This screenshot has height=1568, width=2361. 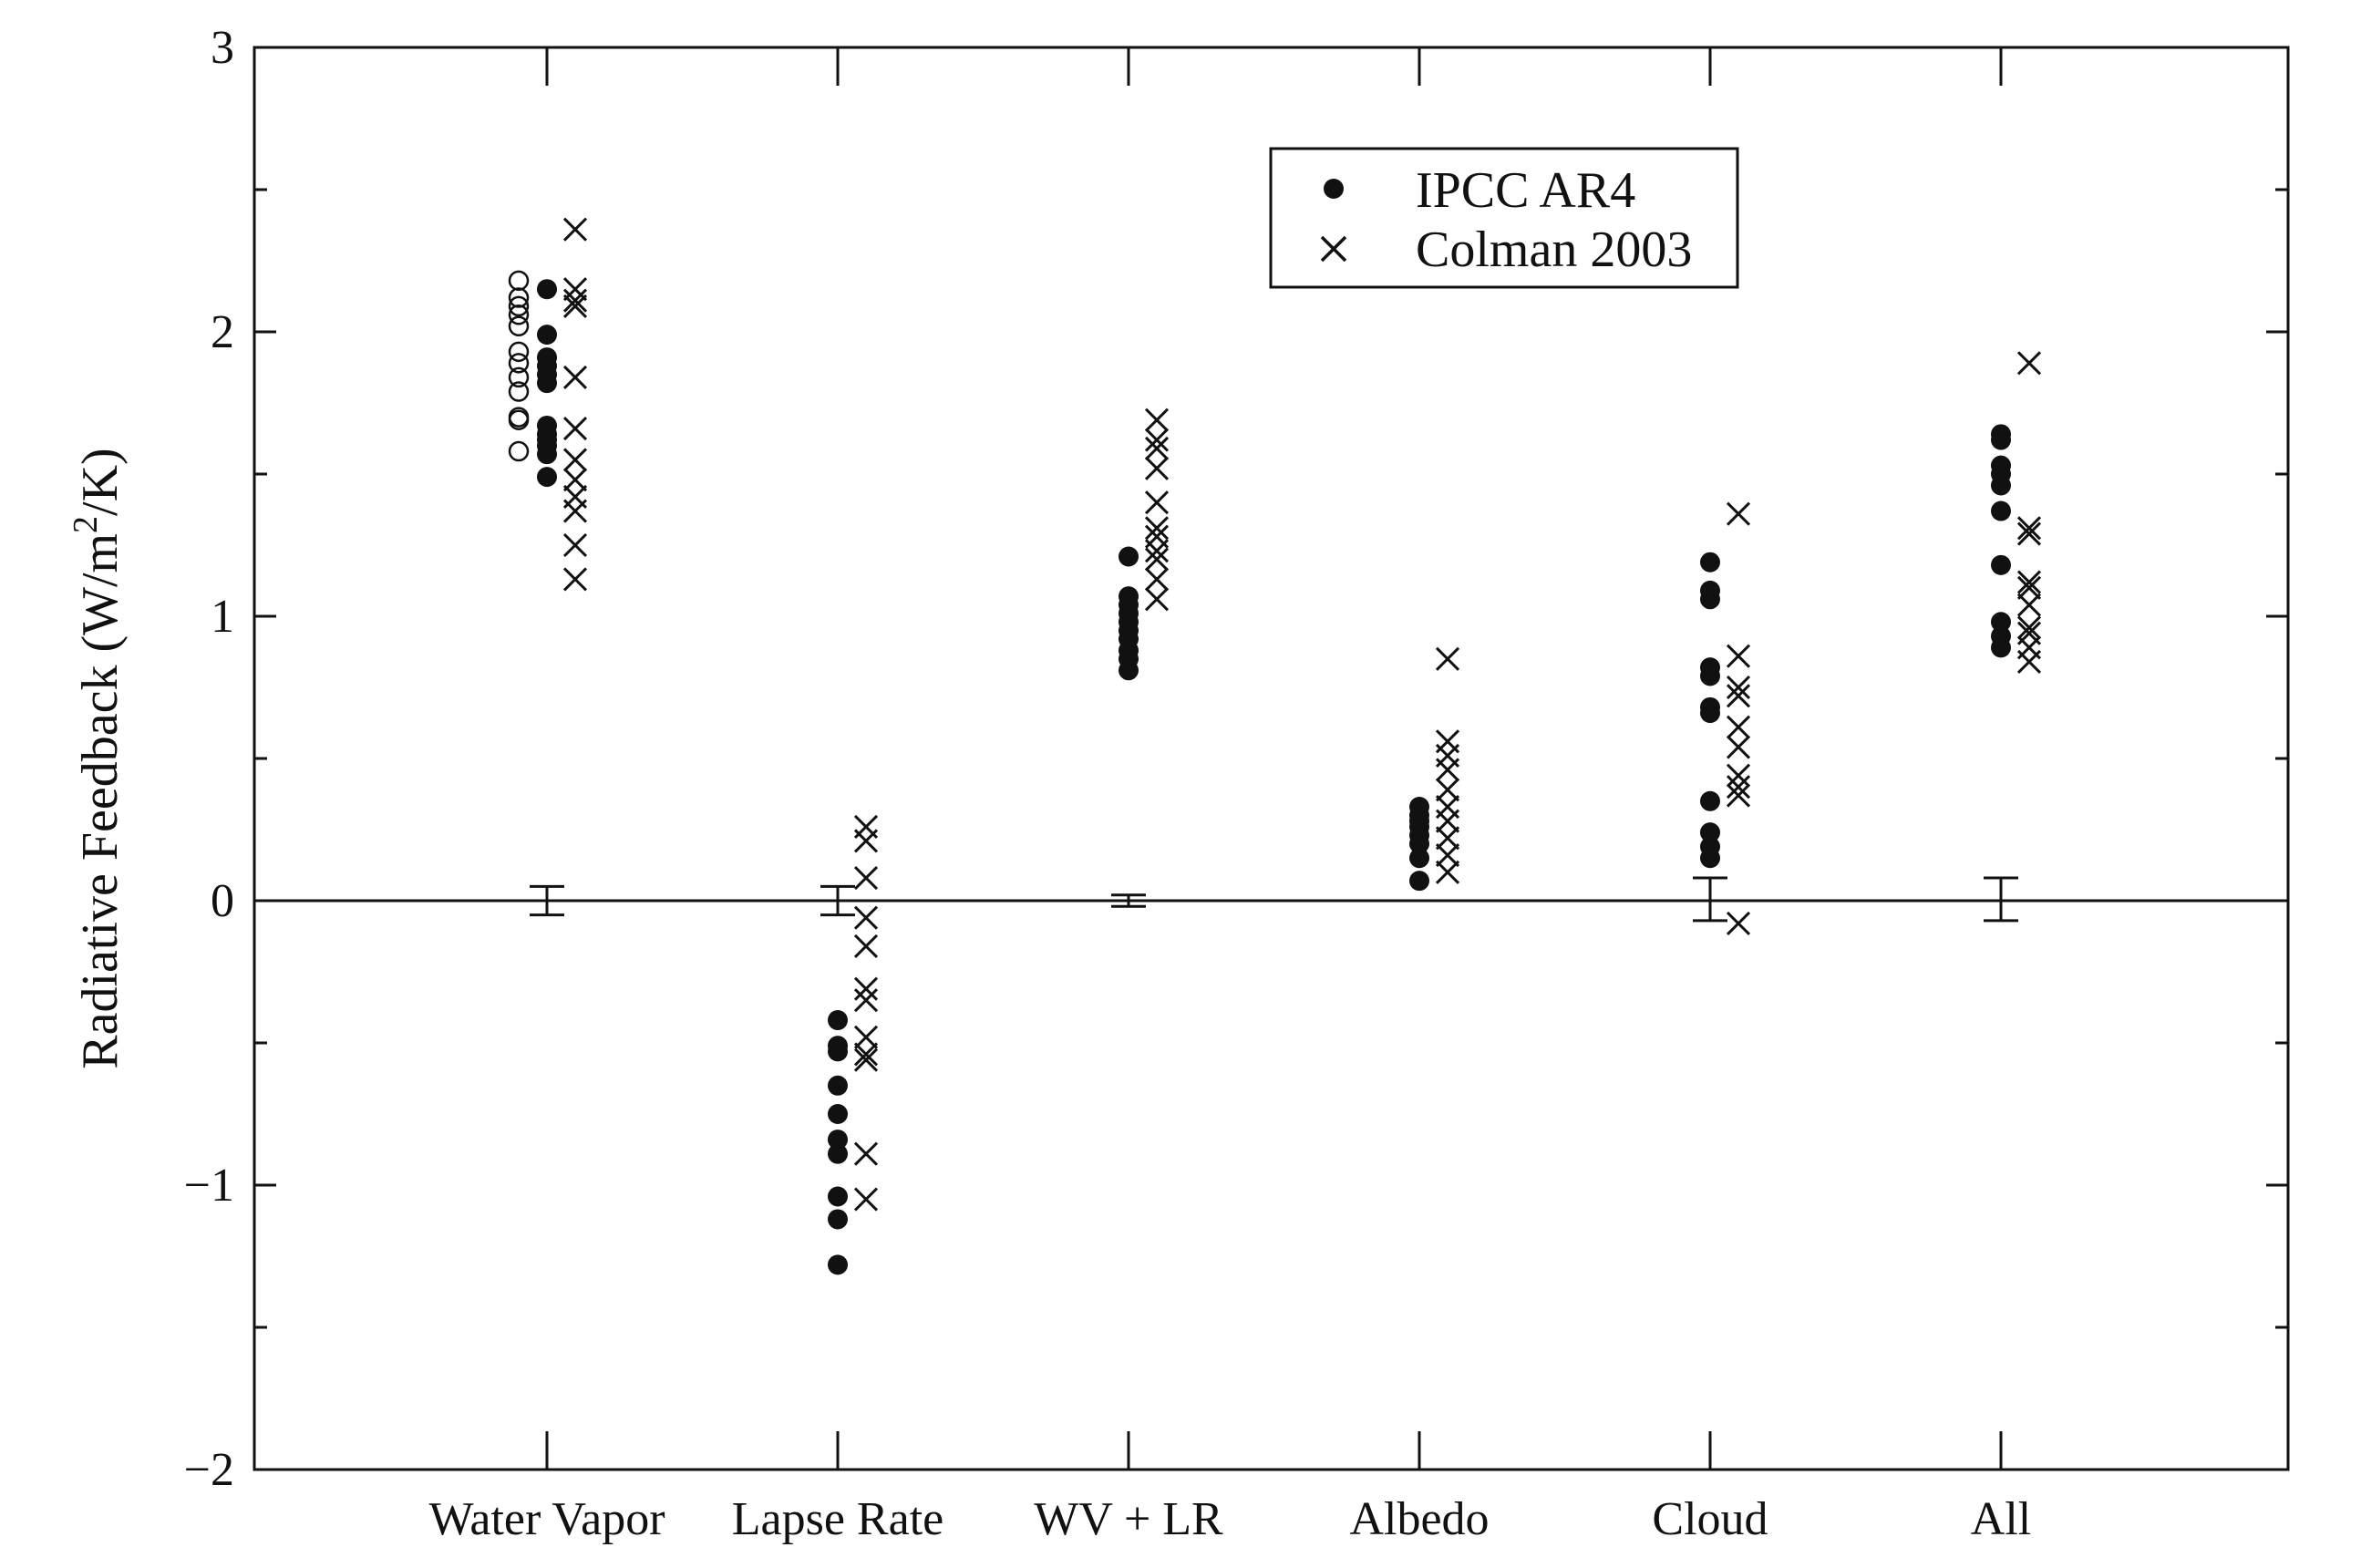 I want to click on legend-marker-ipcc, so click(x=1334, y=189).